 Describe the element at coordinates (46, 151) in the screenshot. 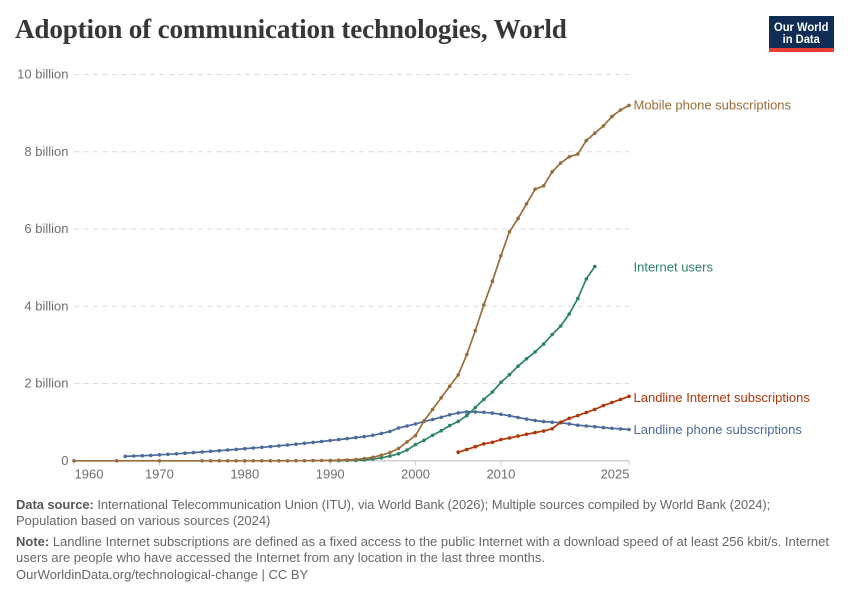

I see `svg-text: 8 billion` at that location.